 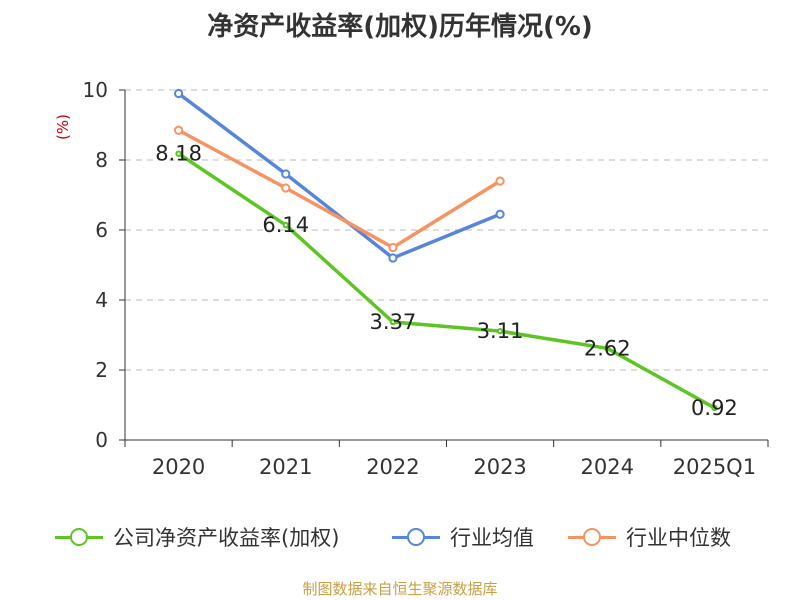 I want to click on legend-swatch-company-roe, so click(x=79, y=537).